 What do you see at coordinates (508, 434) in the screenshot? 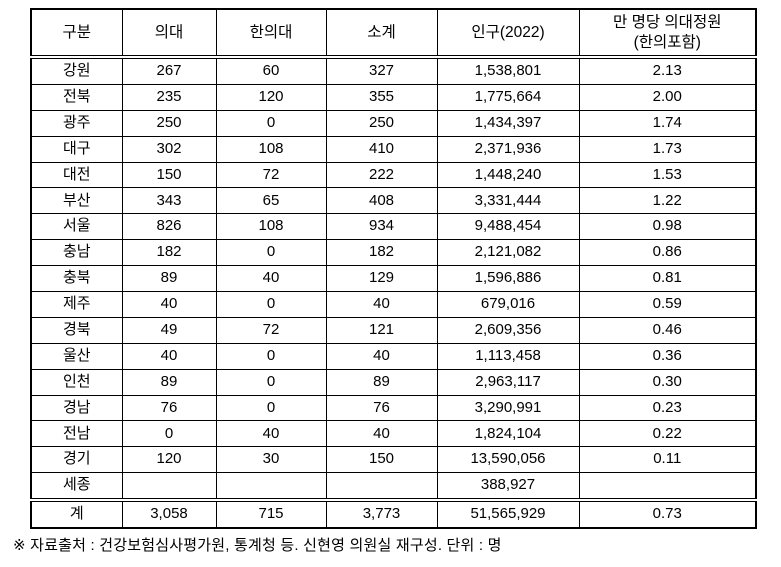
I see `table-cell: 1,824,104` at bounding box center [508, 434].